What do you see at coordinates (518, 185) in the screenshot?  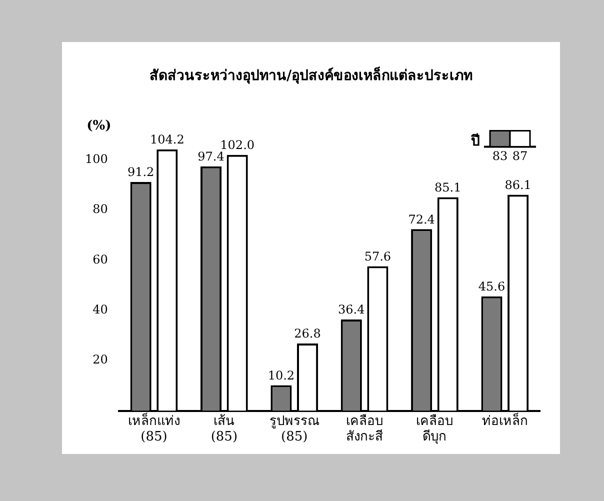 I see `data-label: 86.1` at bounding box center [518, 185].